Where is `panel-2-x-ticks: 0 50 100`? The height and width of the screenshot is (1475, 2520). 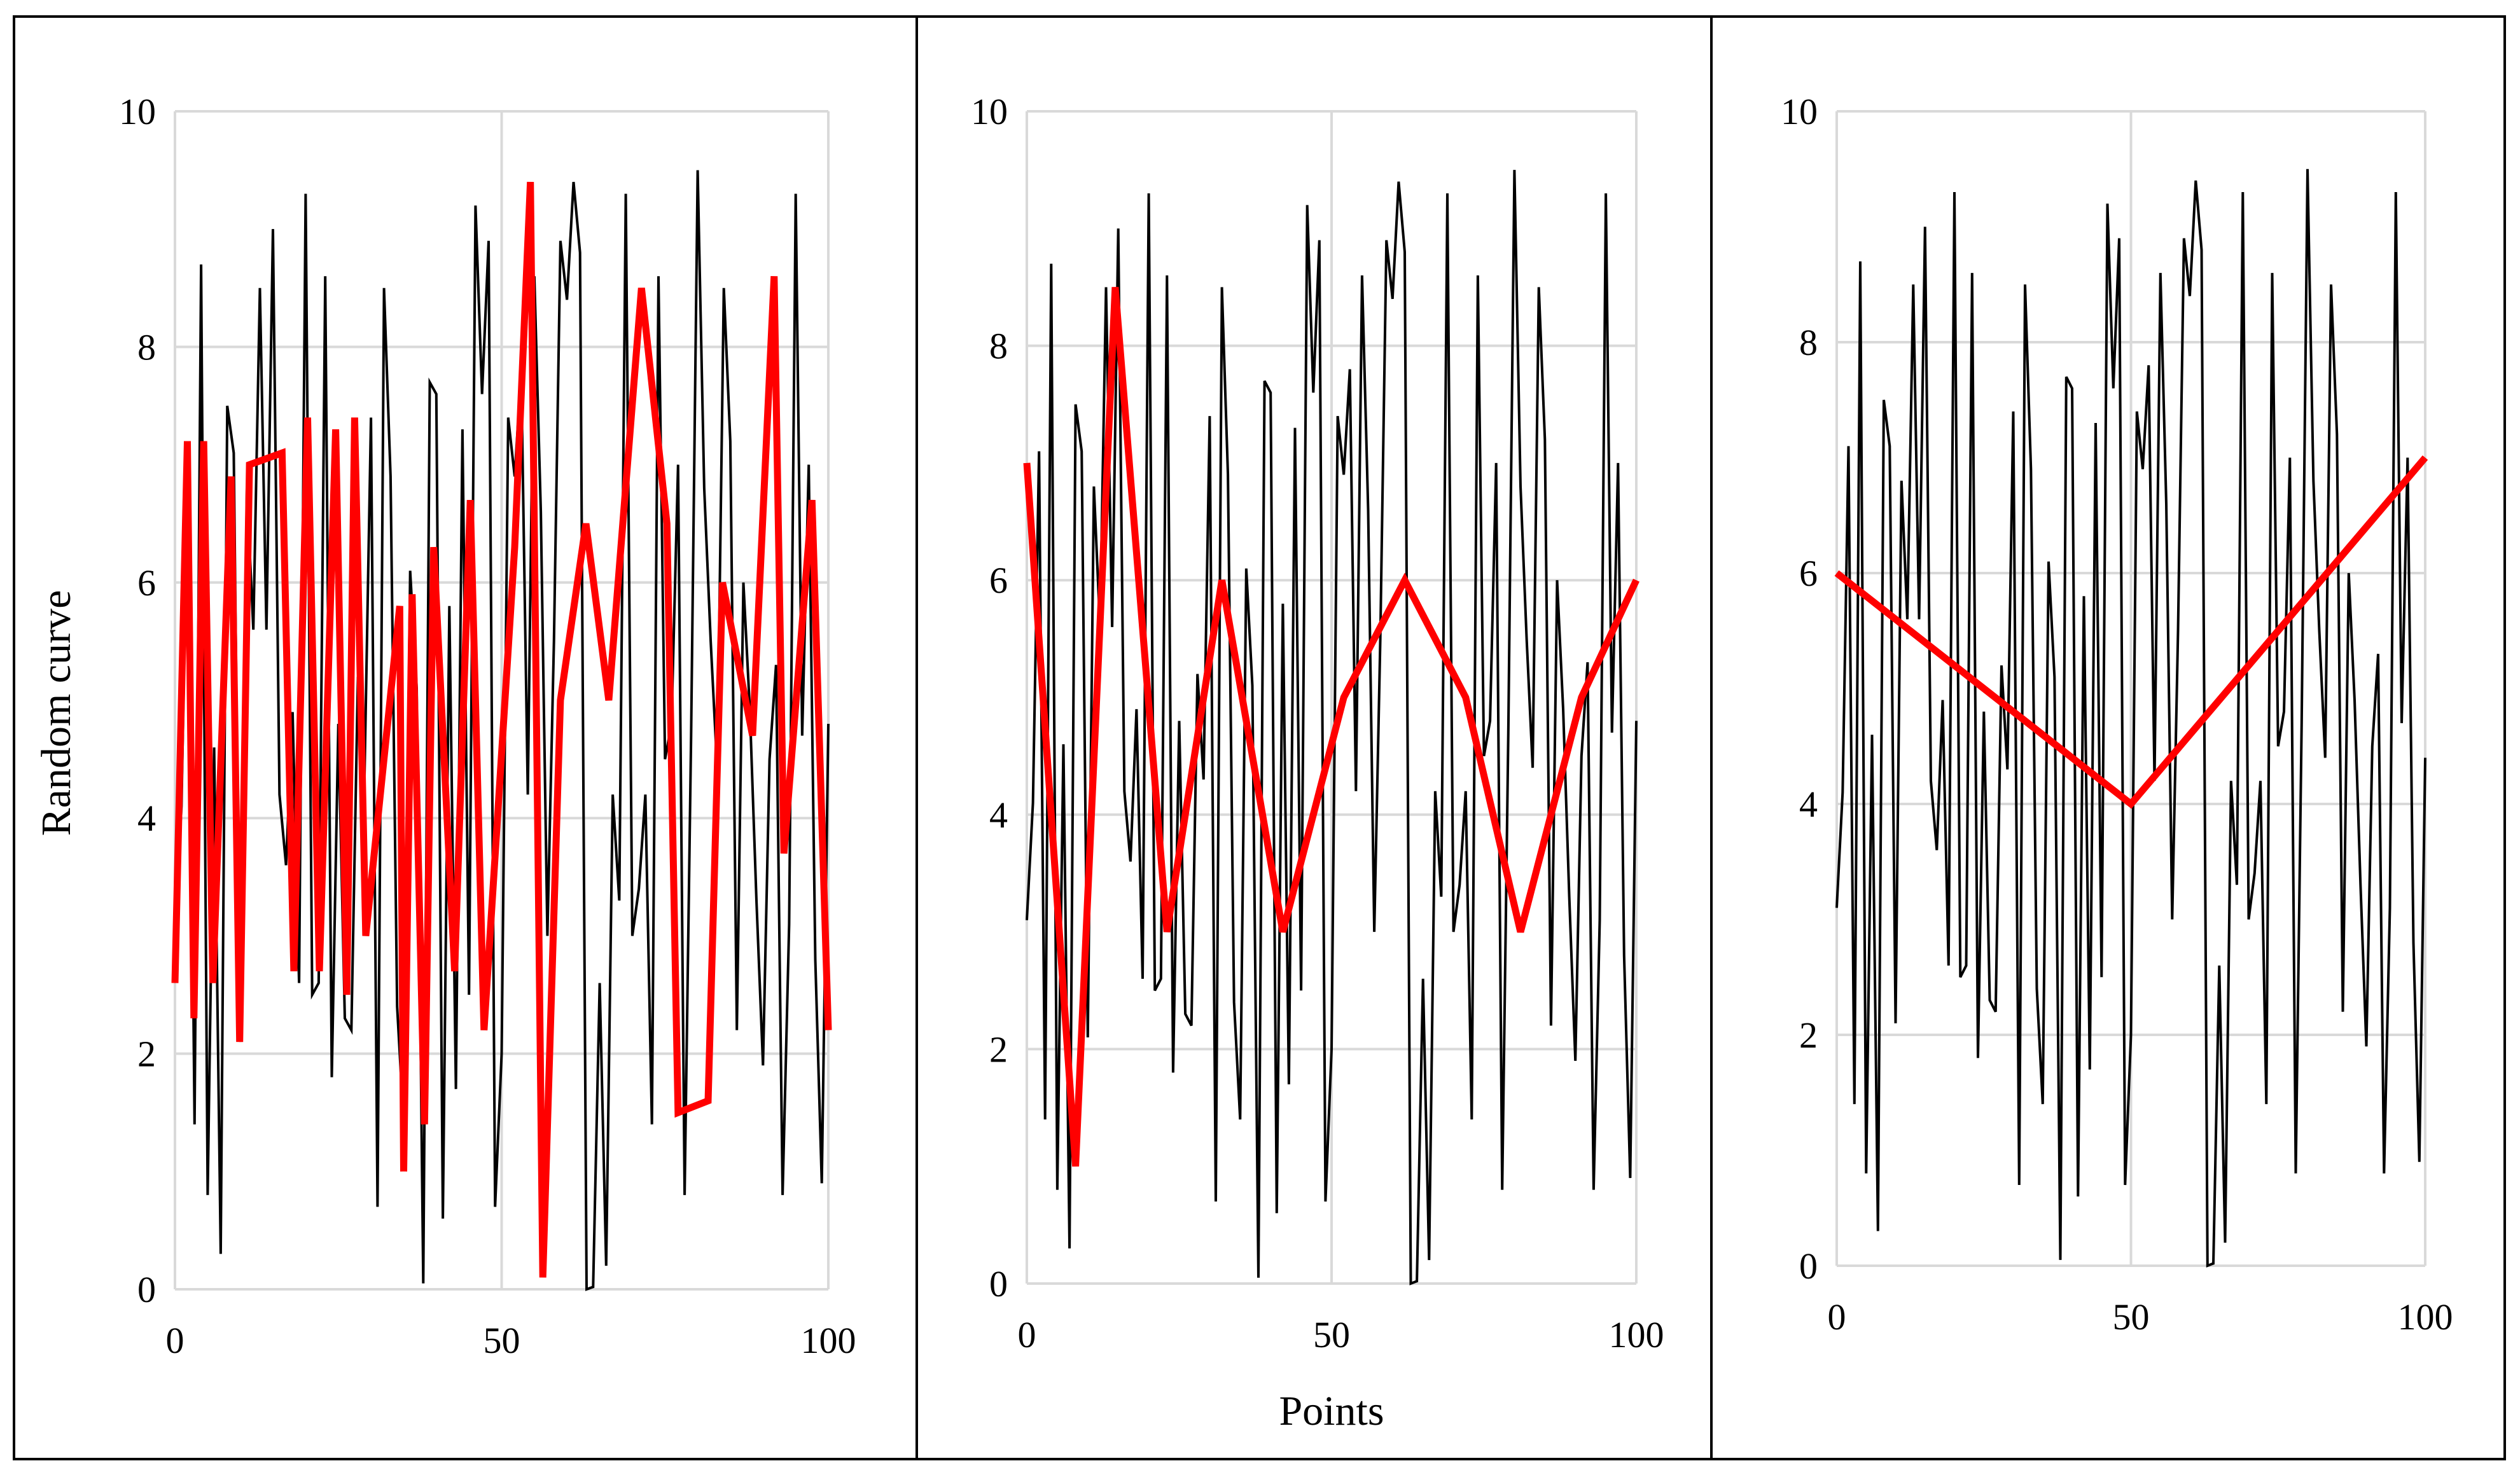 panel-2-x-ticks: 0 50 100 is located at coordinates (1341, 1334).